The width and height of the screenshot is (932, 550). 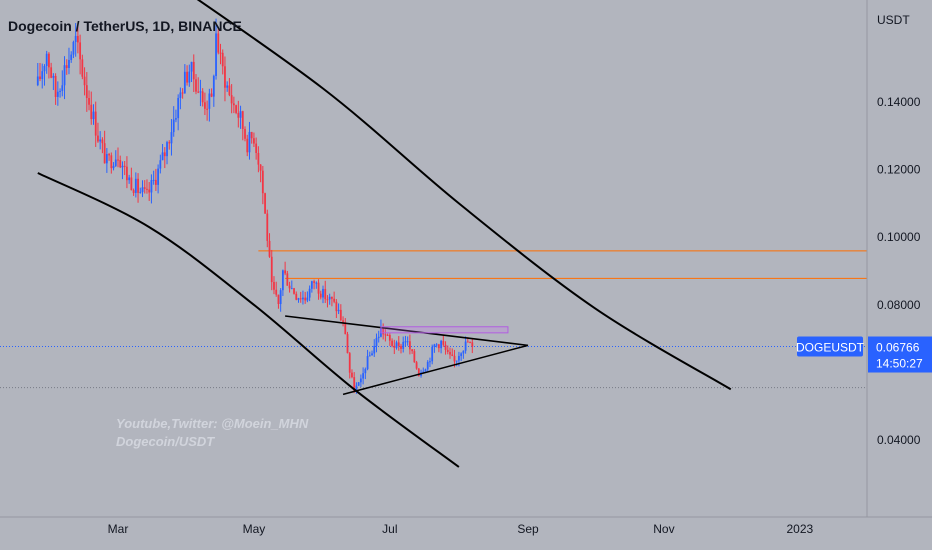 What do you see at coordinates (435, 370) in the screenshot?
I see `triangle-lower-trendline` at bounding box center [435, 370].